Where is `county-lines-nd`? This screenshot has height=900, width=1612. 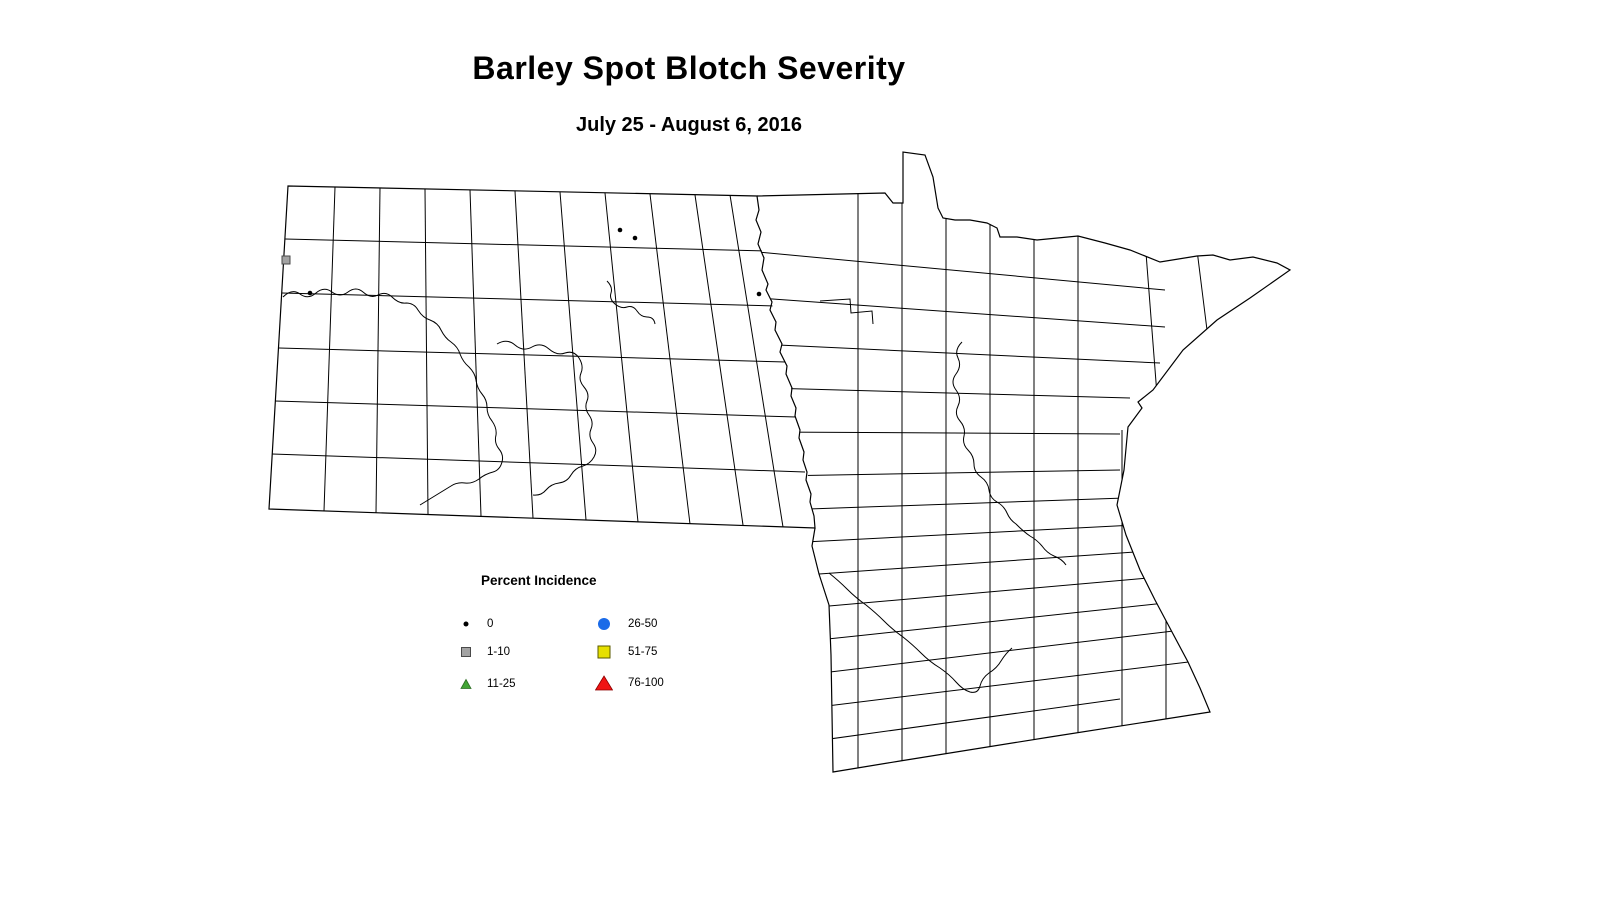
county-lines-nd is located at coordinates (538, 357).